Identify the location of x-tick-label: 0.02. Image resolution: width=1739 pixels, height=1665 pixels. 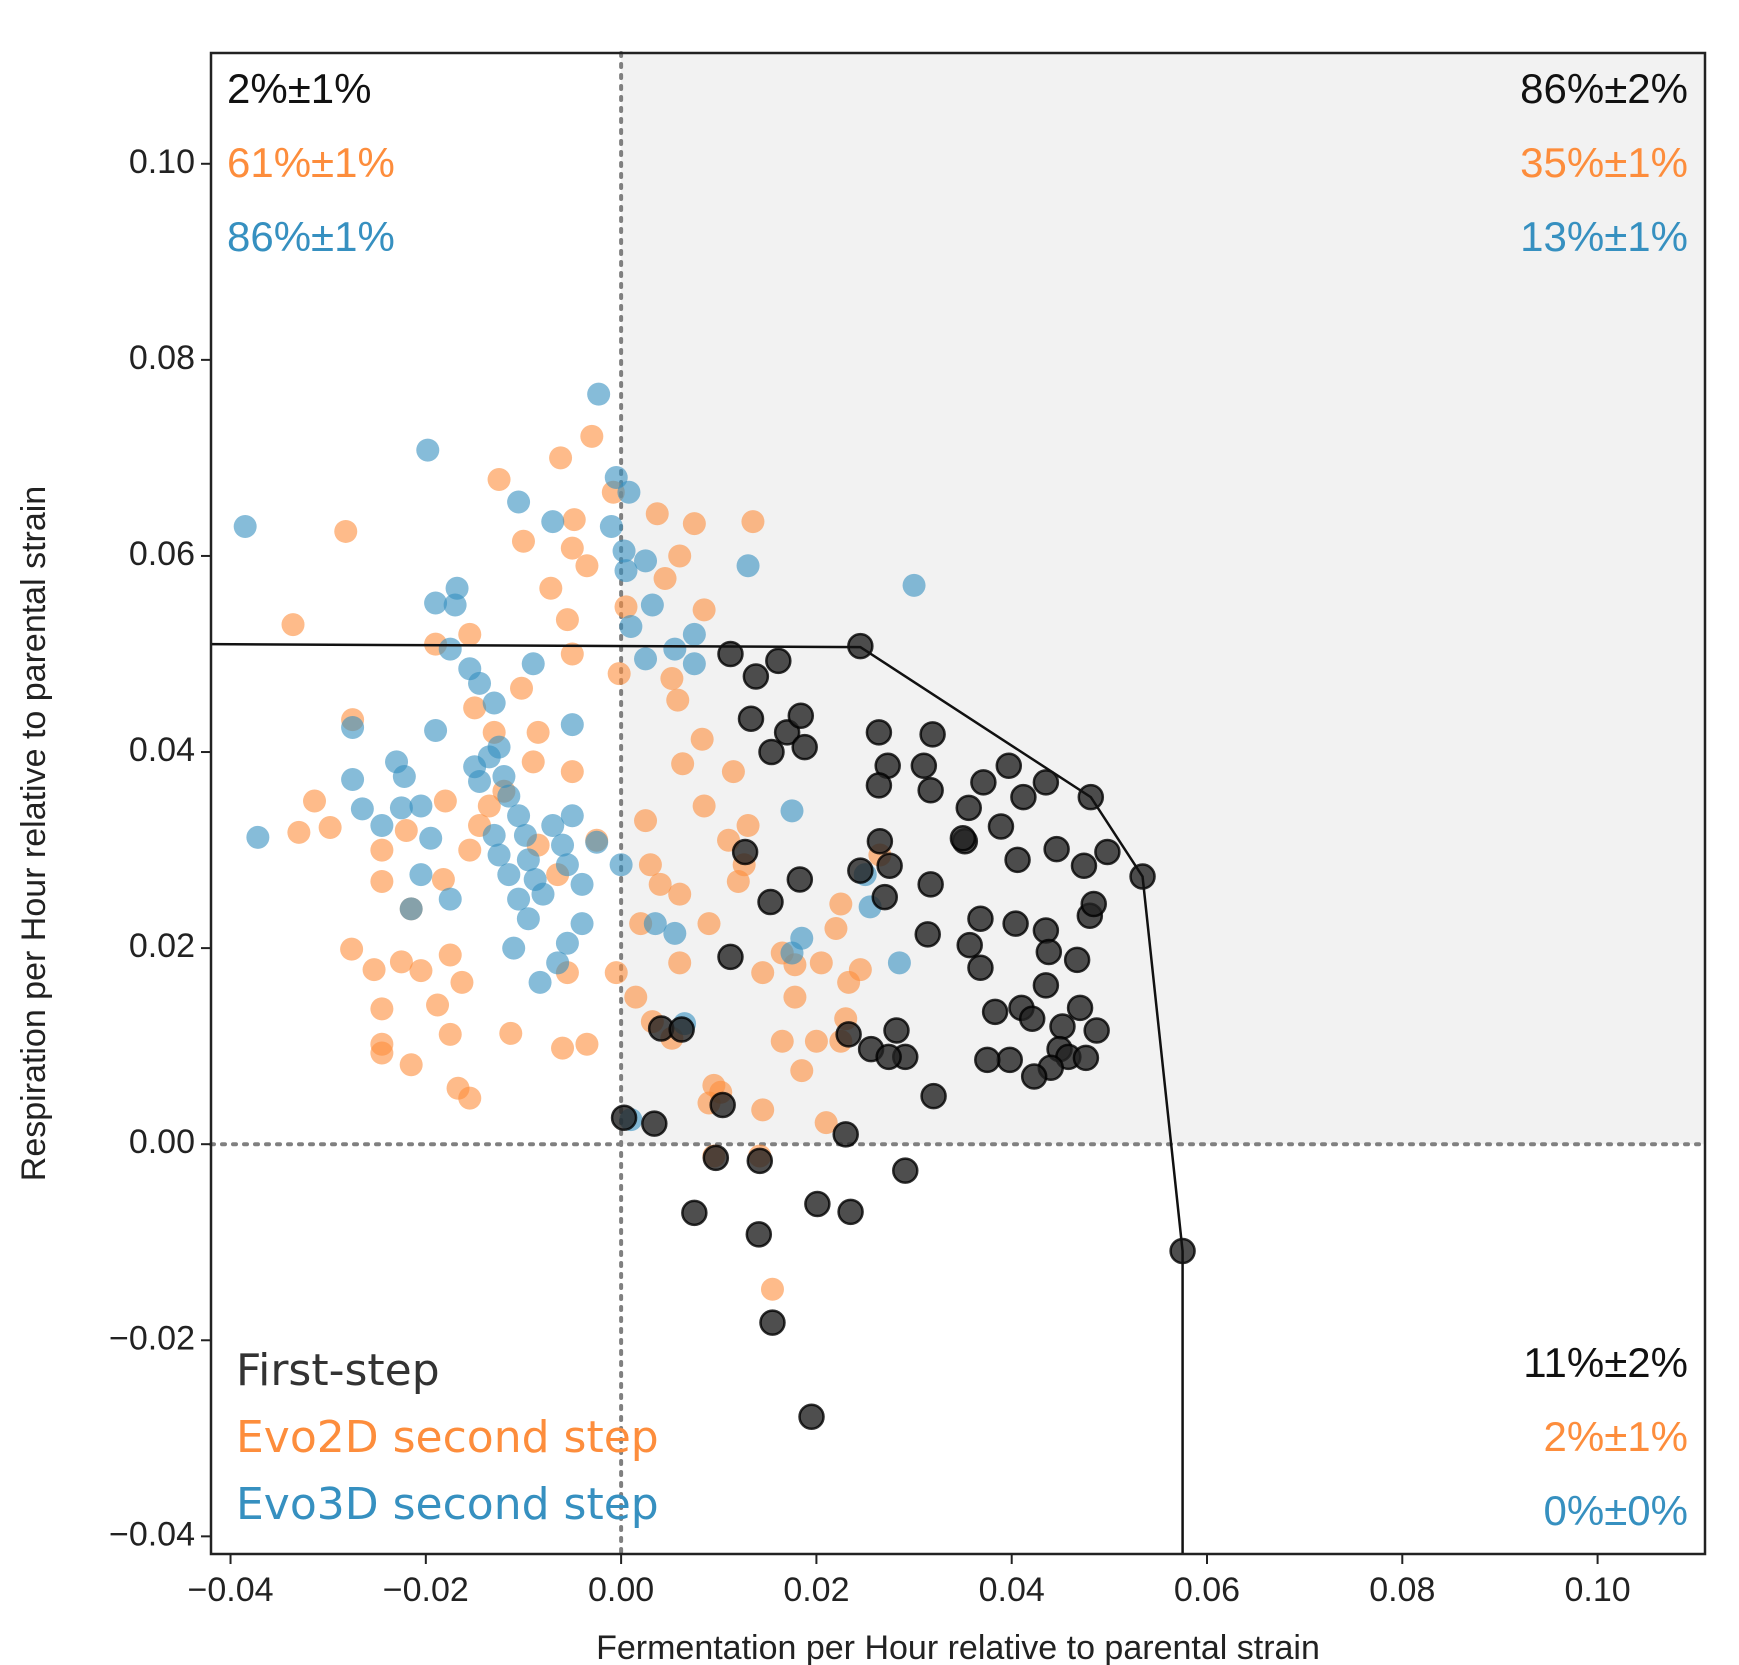
(816, 1590).